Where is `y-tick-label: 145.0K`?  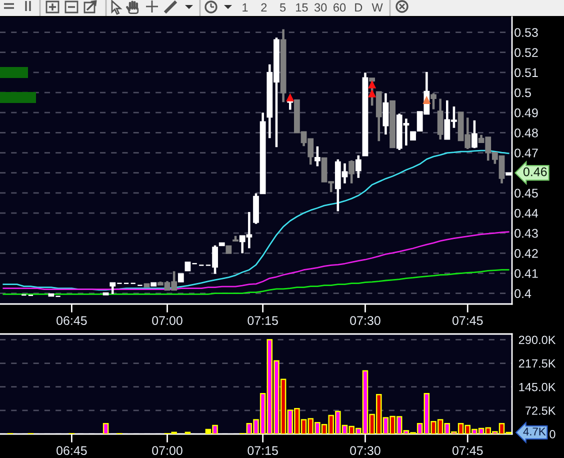 y-tick-label: 145.0K is located at coordinates (537, 387).